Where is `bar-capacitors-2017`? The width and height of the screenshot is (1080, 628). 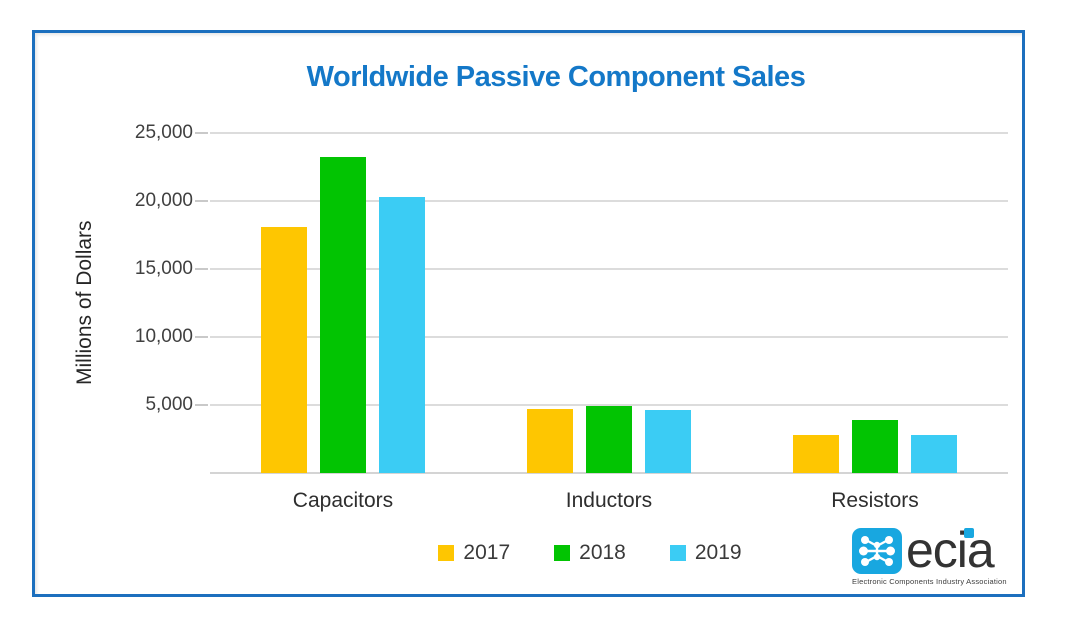
bar-capacitors-2017 is located at coordinates (284, 349).